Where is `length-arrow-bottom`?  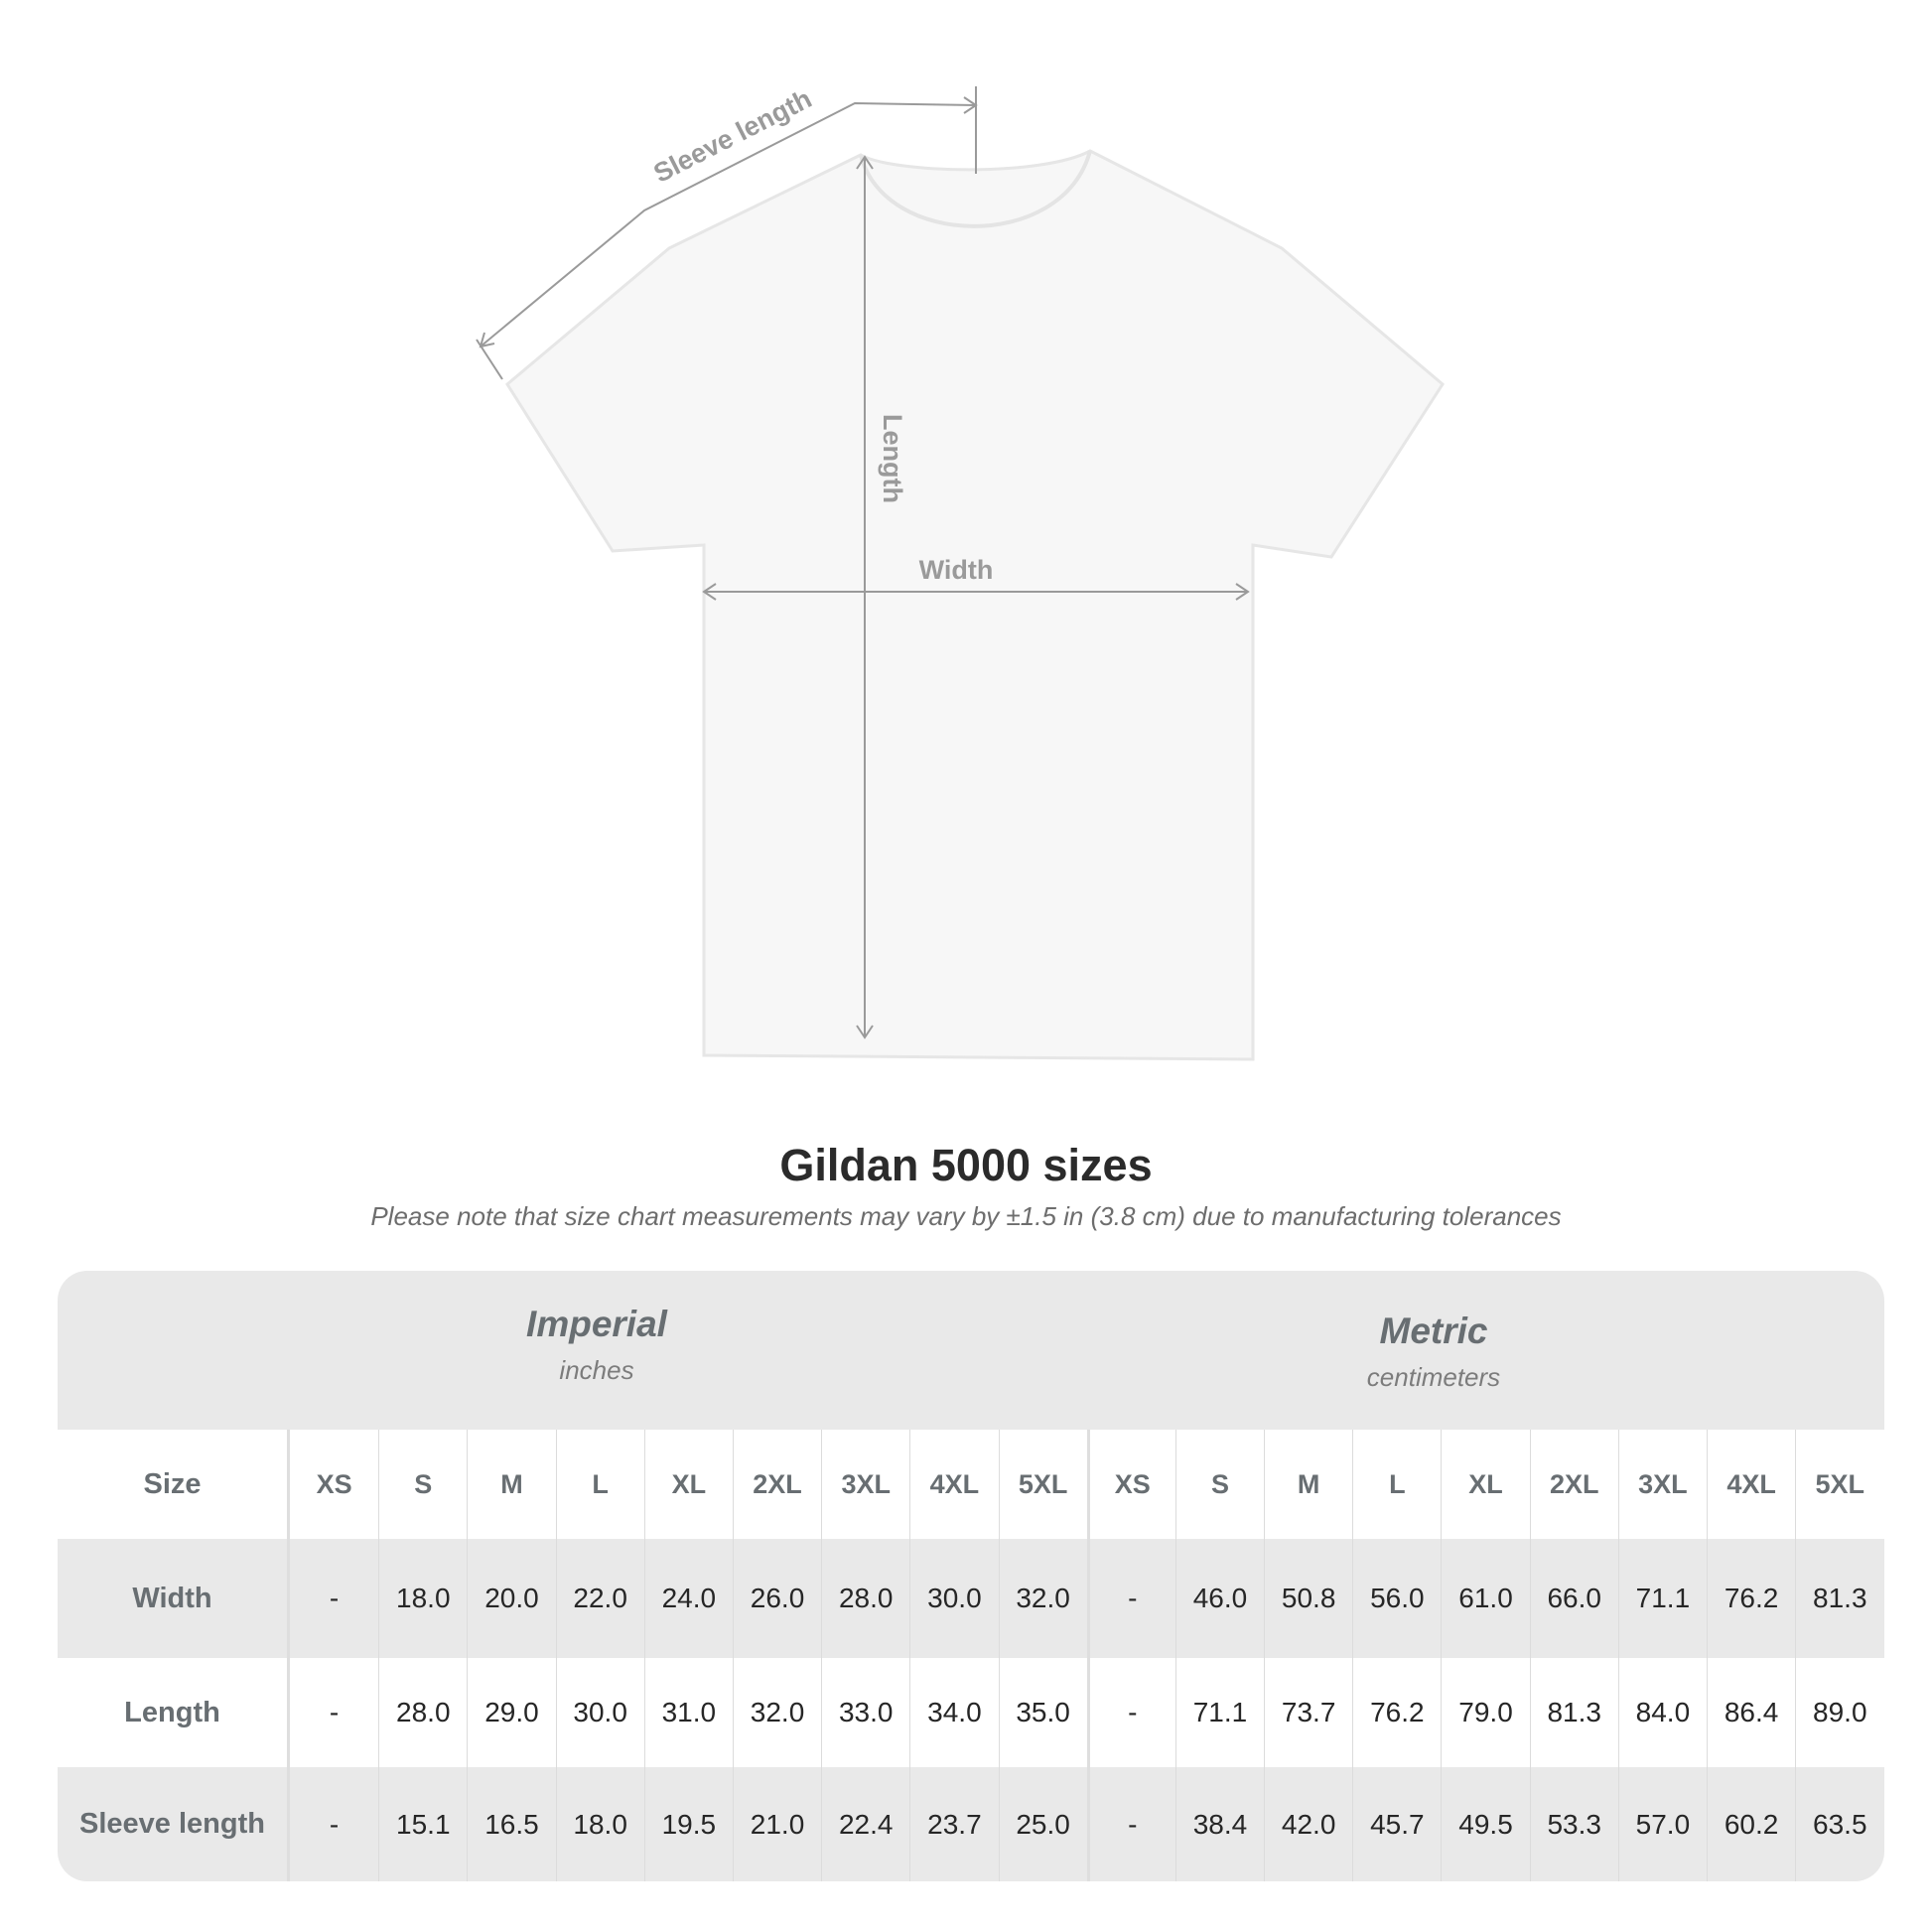 length-arrow-bottom is located at coordinates (865, 1032).